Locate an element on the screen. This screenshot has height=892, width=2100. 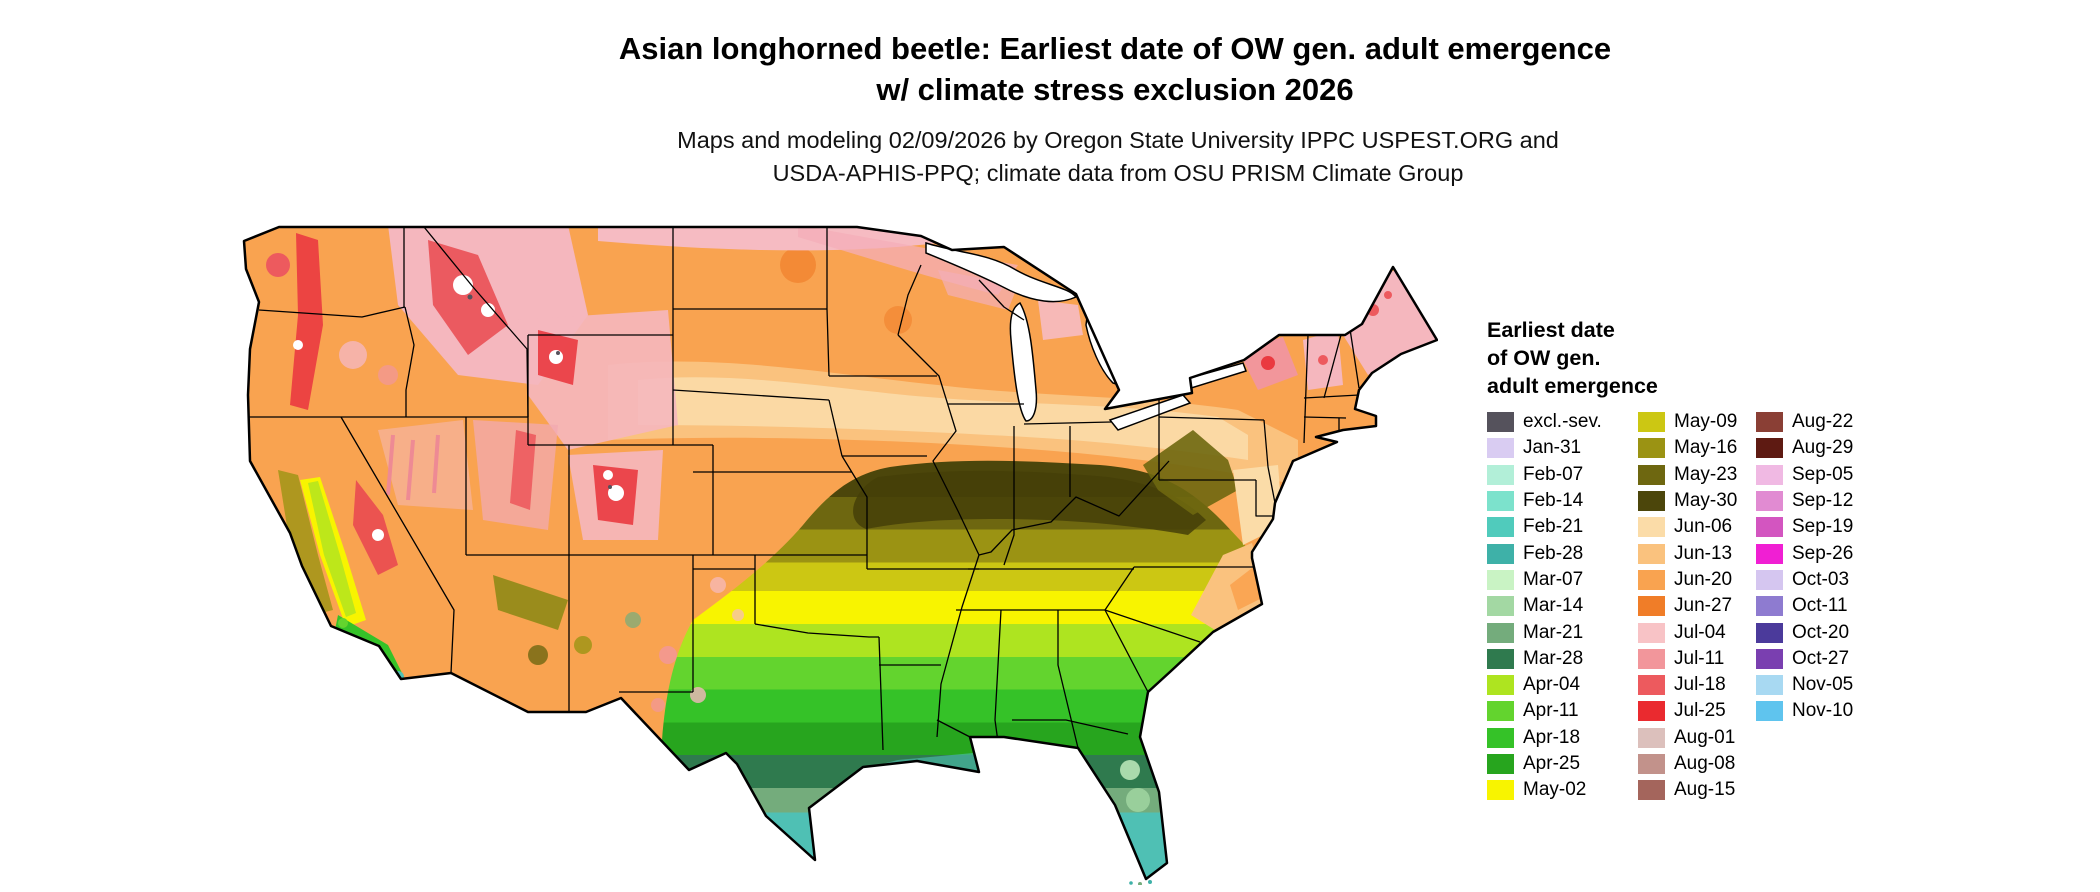
legend-label: Oct-20 is located at coordinates (1821, 632).